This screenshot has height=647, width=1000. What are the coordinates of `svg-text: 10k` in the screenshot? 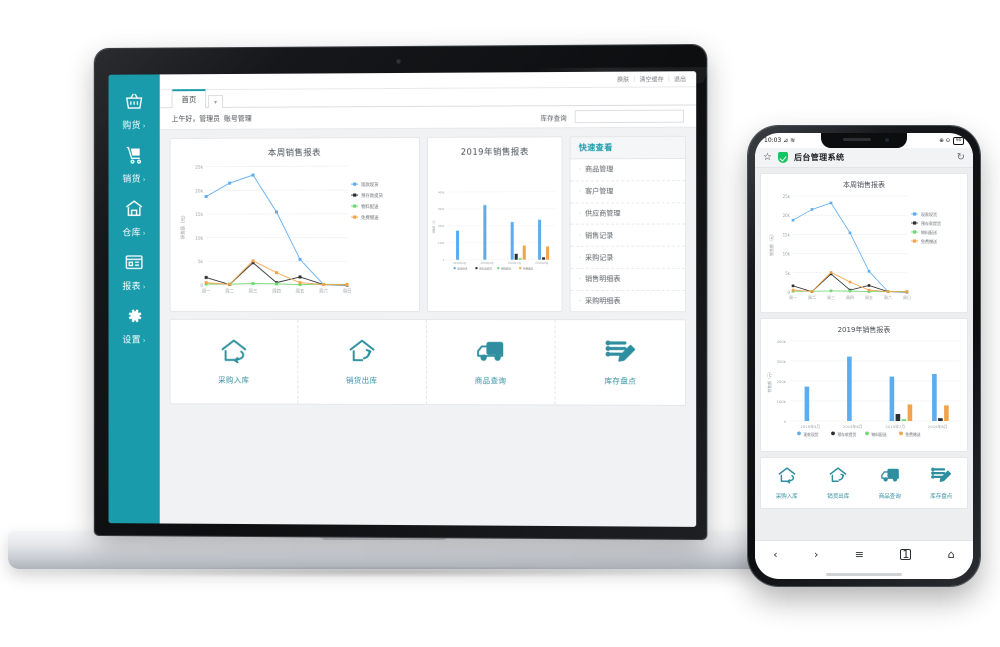 It's located at (787, 254).